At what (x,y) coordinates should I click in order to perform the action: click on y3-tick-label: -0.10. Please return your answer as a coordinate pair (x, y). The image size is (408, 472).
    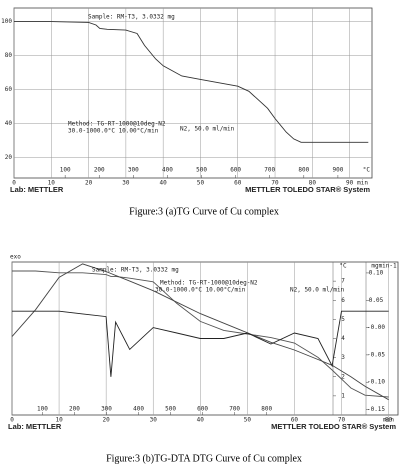
    Looking at the image, I should click on (376, 382).